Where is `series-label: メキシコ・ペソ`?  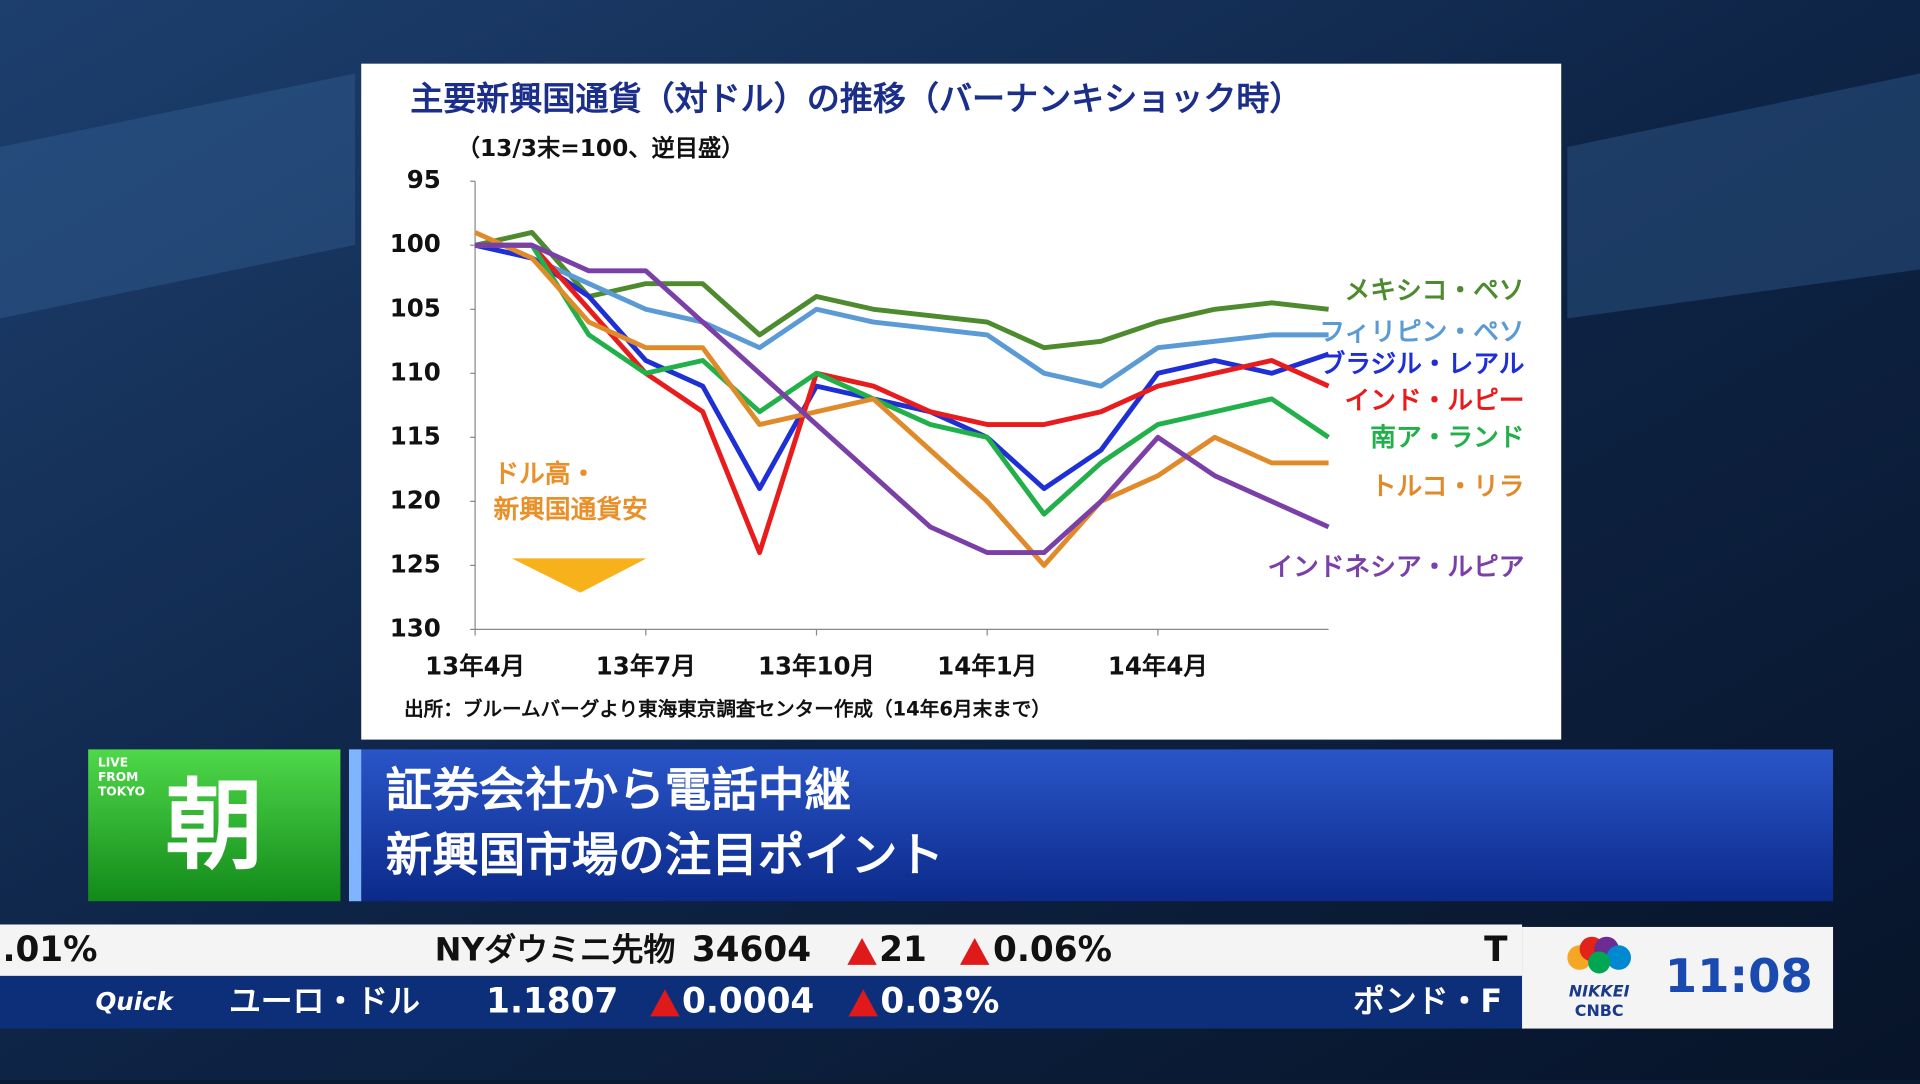 series-label: メキシコ・ペソ is located at coordinates (1435, 291).